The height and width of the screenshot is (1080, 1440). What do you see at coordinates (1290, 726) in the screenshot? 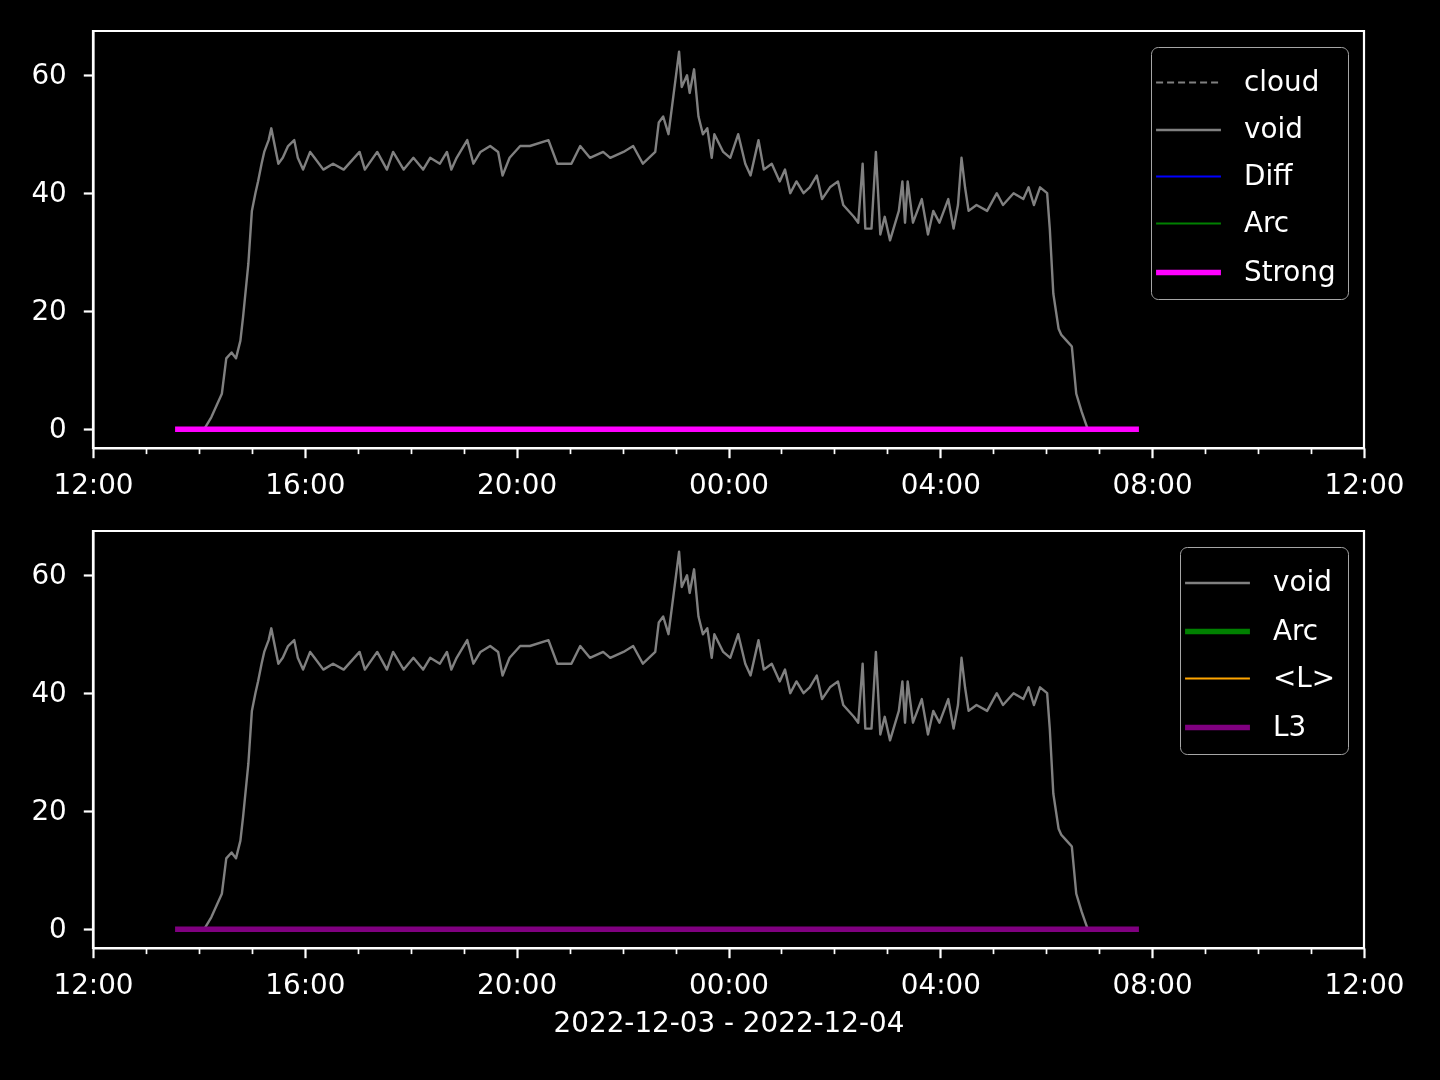
I see `legend-label: L3` at bounding box center [1290, 726].